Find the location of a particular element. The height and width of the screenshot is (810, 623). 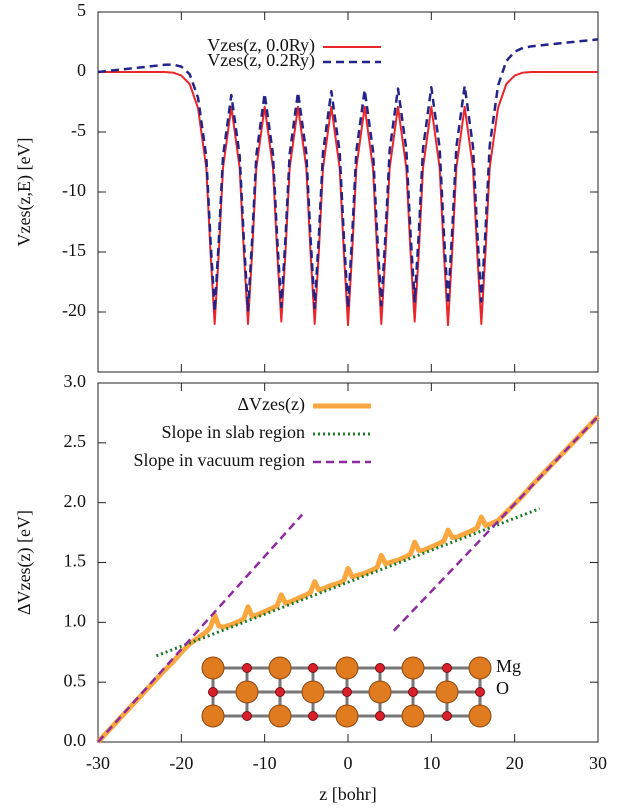

x-tick-label: -10 is located at coordinates (265, 763).